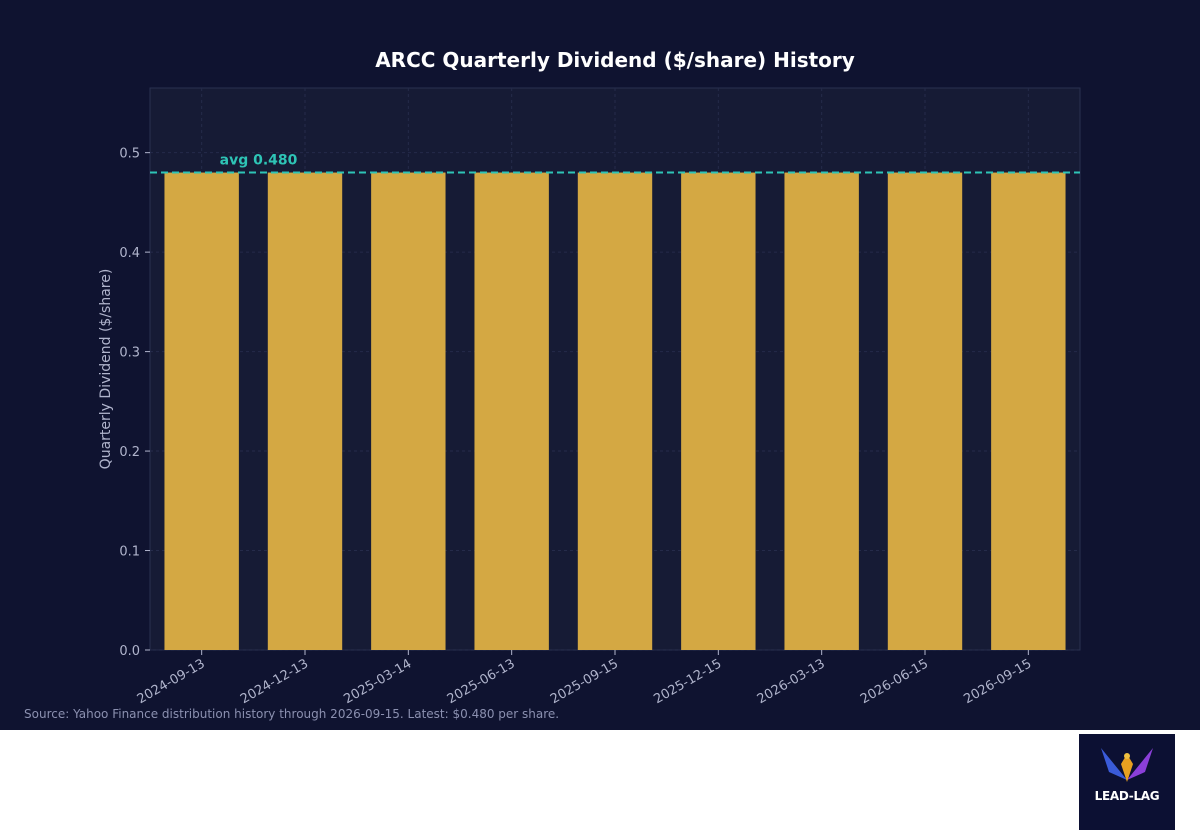 This screenshot has width=1200, height=834. Describe the element at coordinates (129, 253) in the screenshot. I see `y-tick-label: 0.4` at that location.